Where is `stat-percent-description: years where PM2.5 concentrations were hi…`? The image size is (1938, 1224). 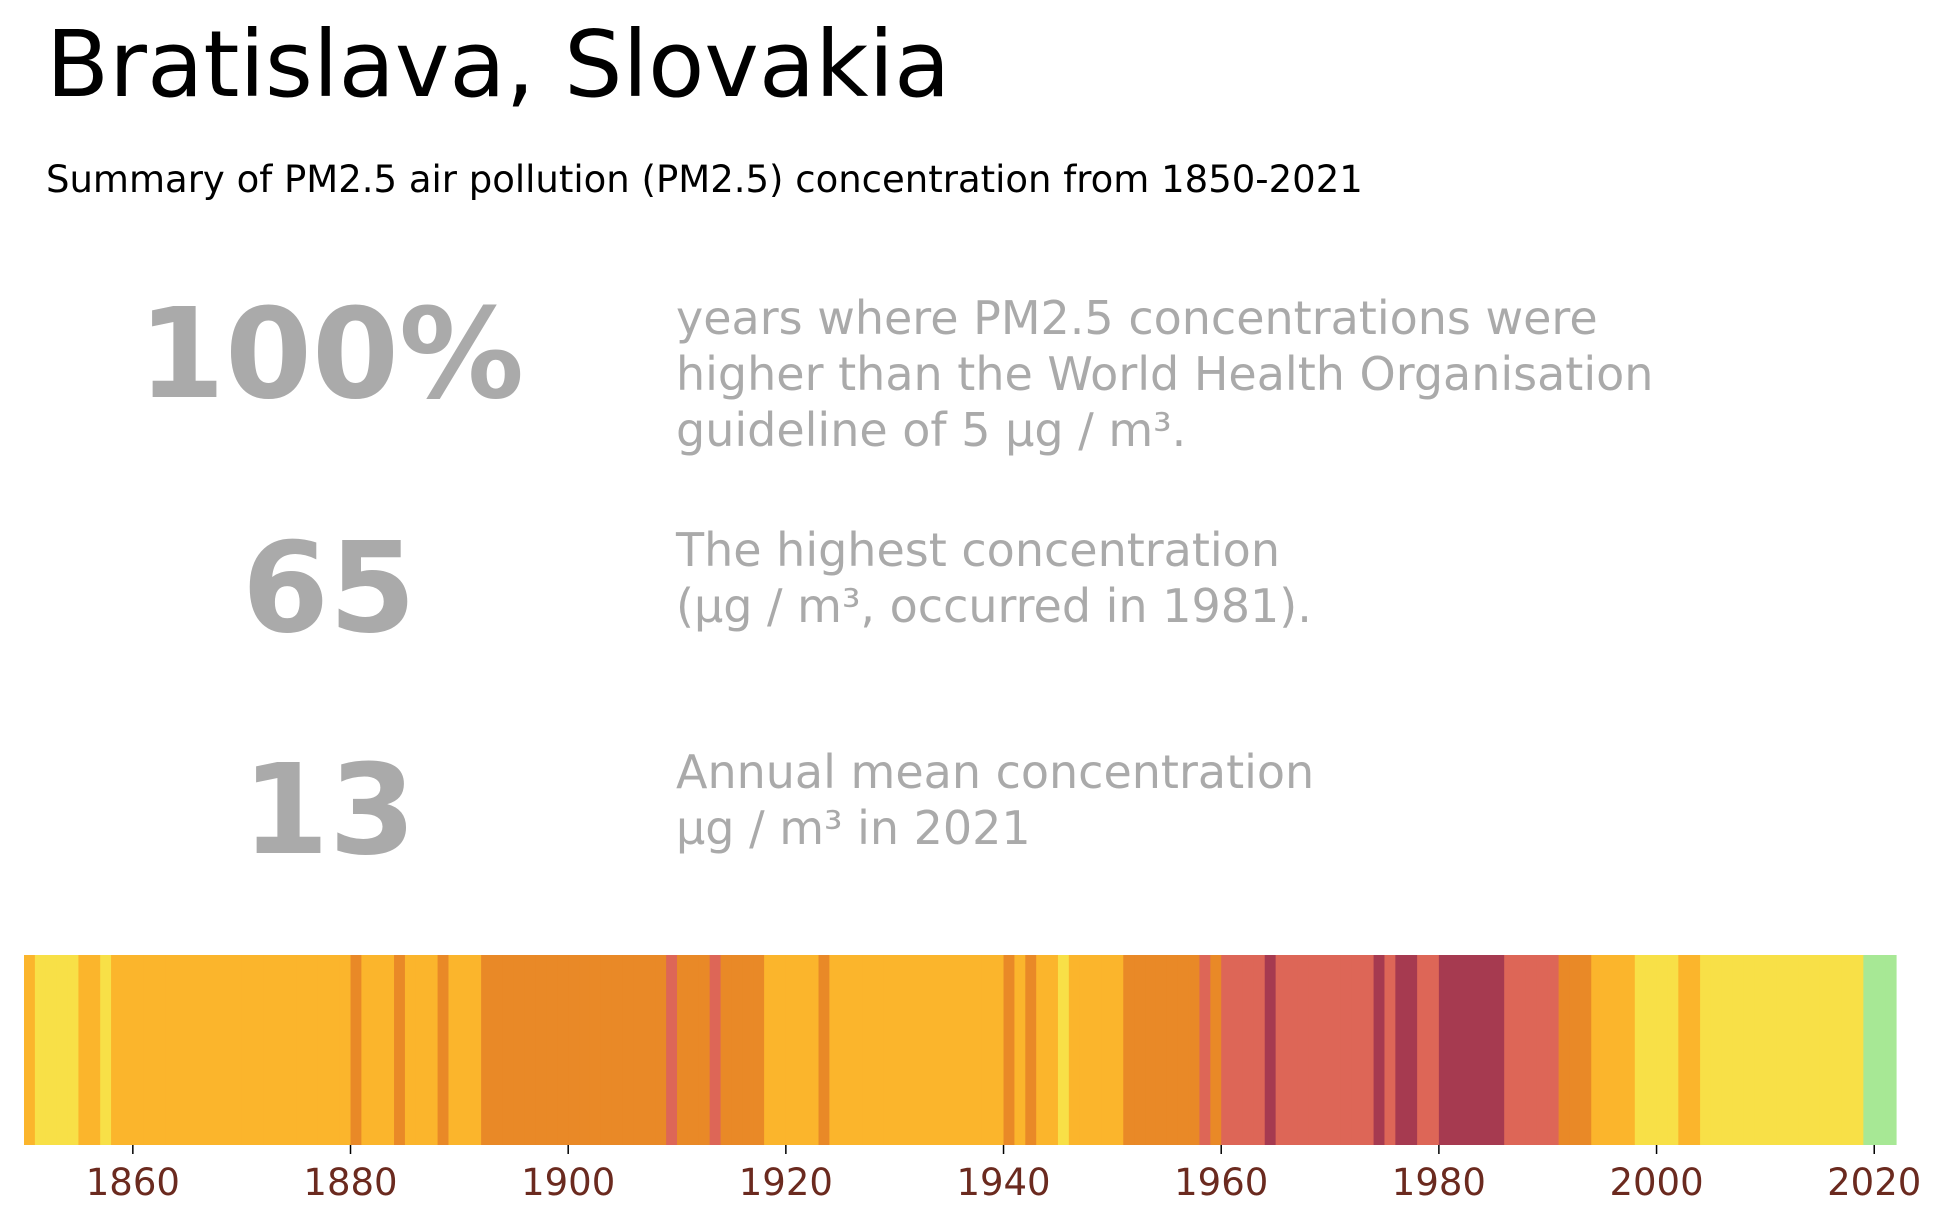
stat-percent-description: years where PM2.5 concentrations were hi… is located at coordinates (1164, 374).